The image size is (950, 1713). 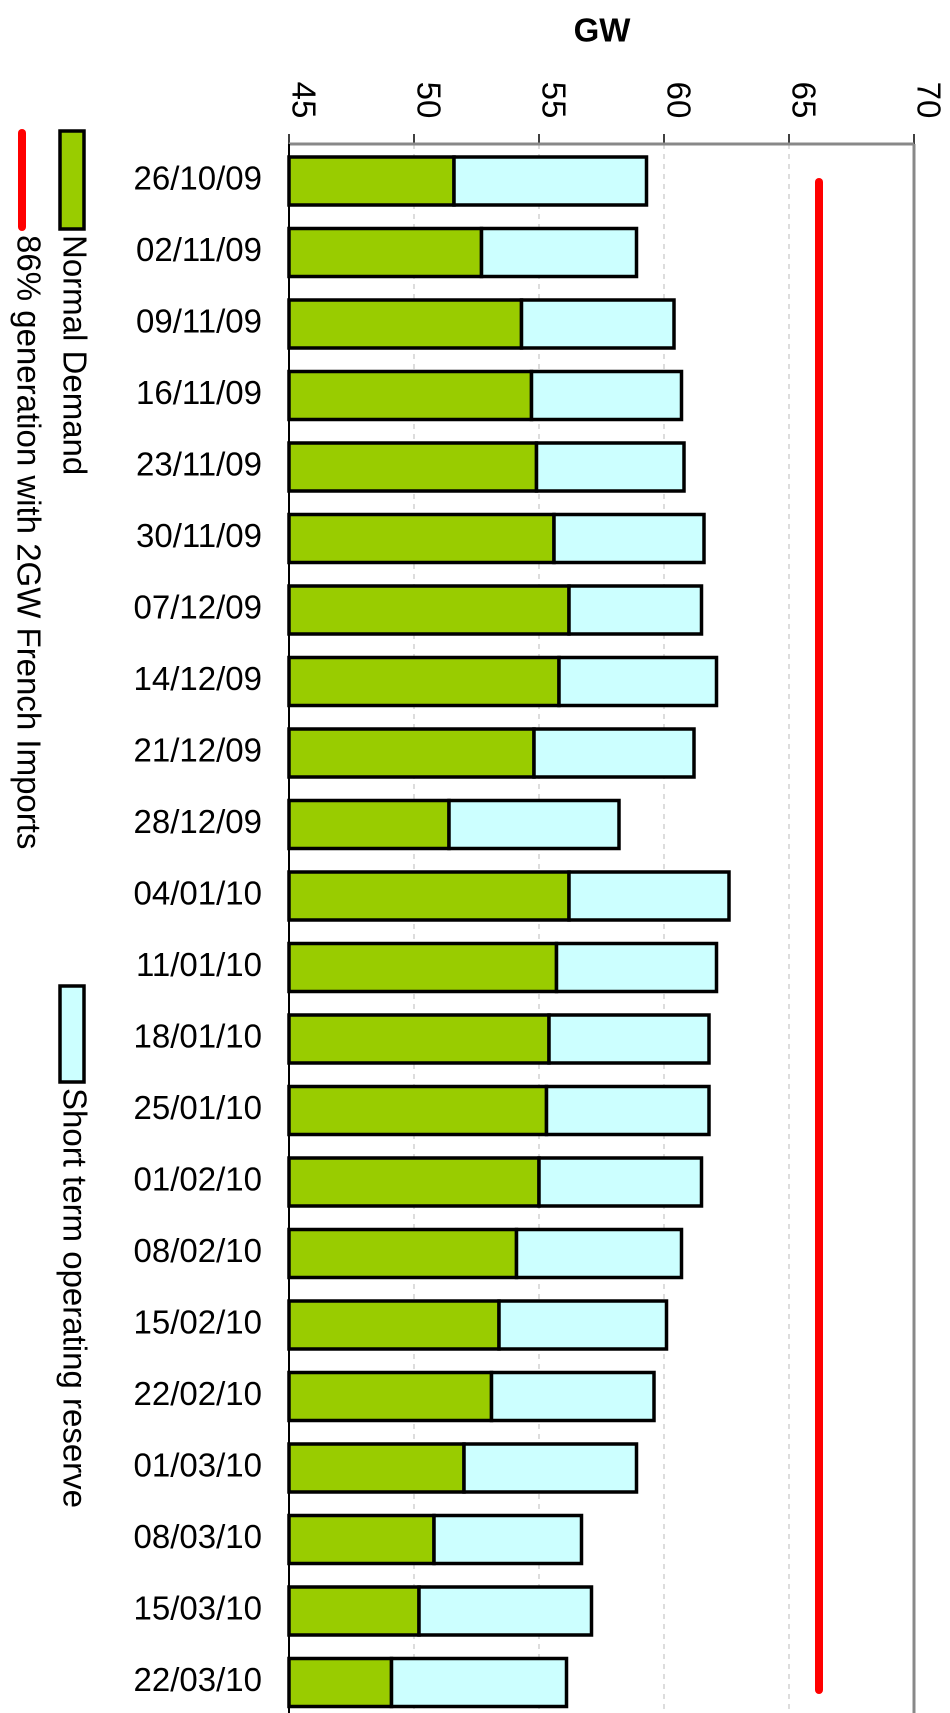 What do you see at coordinates (678, 100) in the screenshot?
I see `x-tick-label: 60` at bounding box center [678, 100].